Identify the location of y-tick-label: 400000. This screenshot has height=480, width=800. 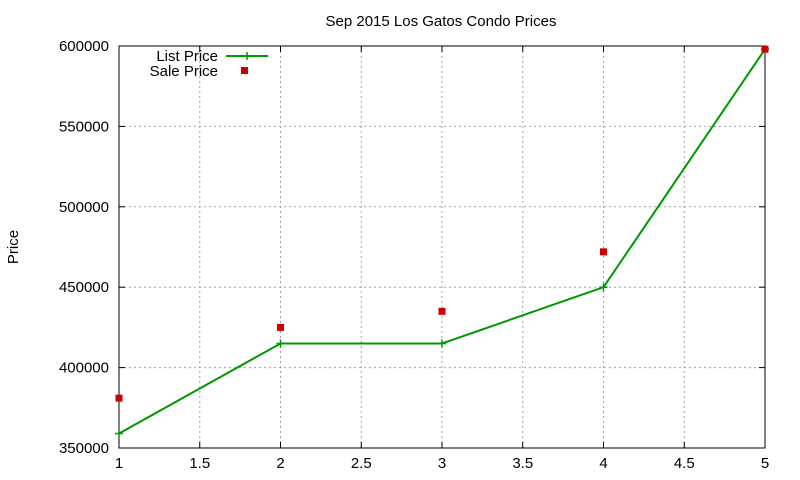
(84, 368).